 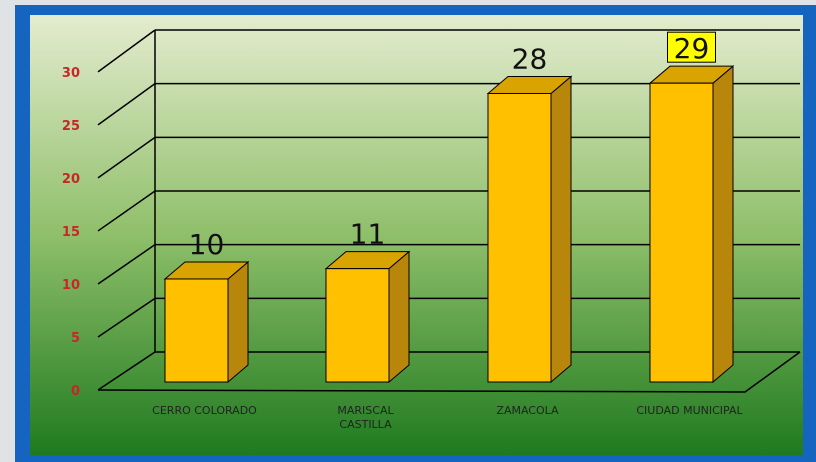 What do you see at coordinates (449, 372) in the screenshot?
I see `floor` at bounding box center [449, 372].